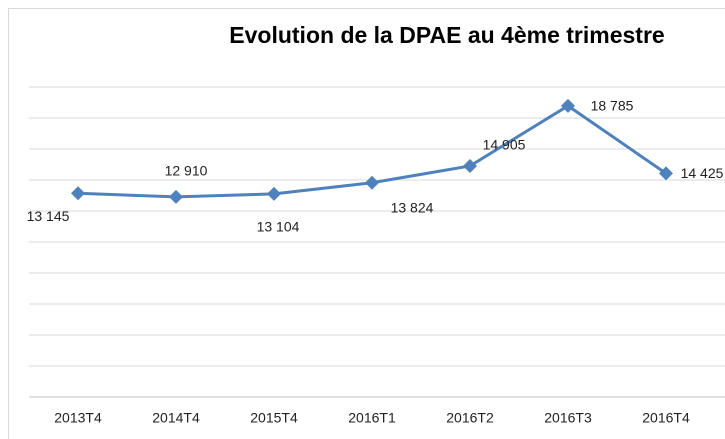  I want to click on x-tick-label: 2016T1, so click(372, 418).